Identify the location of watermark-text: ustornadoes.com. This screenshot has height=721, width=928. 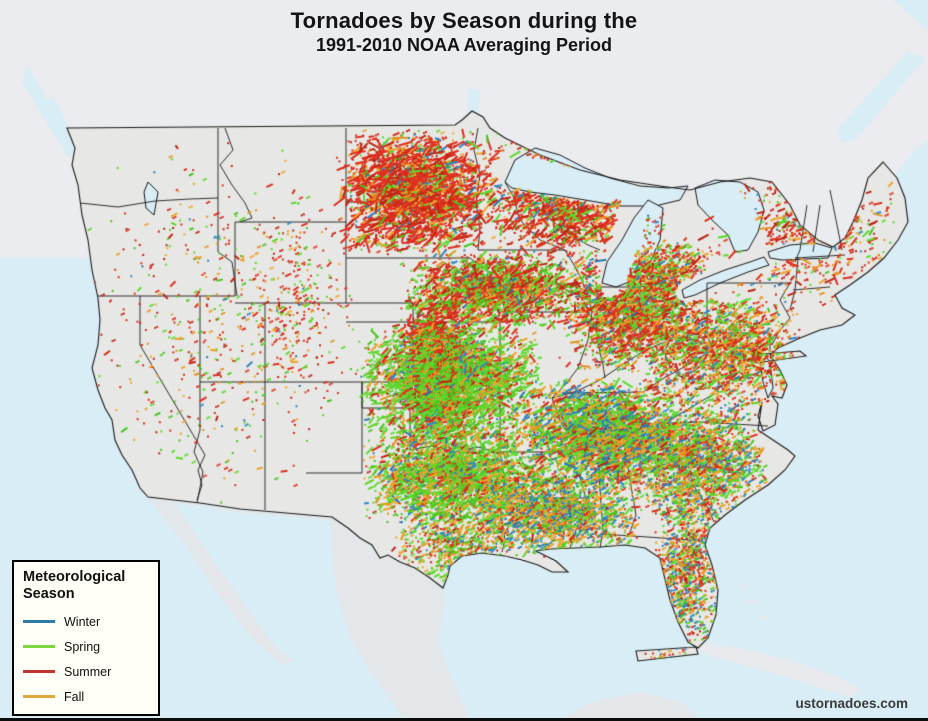
(851, 703).